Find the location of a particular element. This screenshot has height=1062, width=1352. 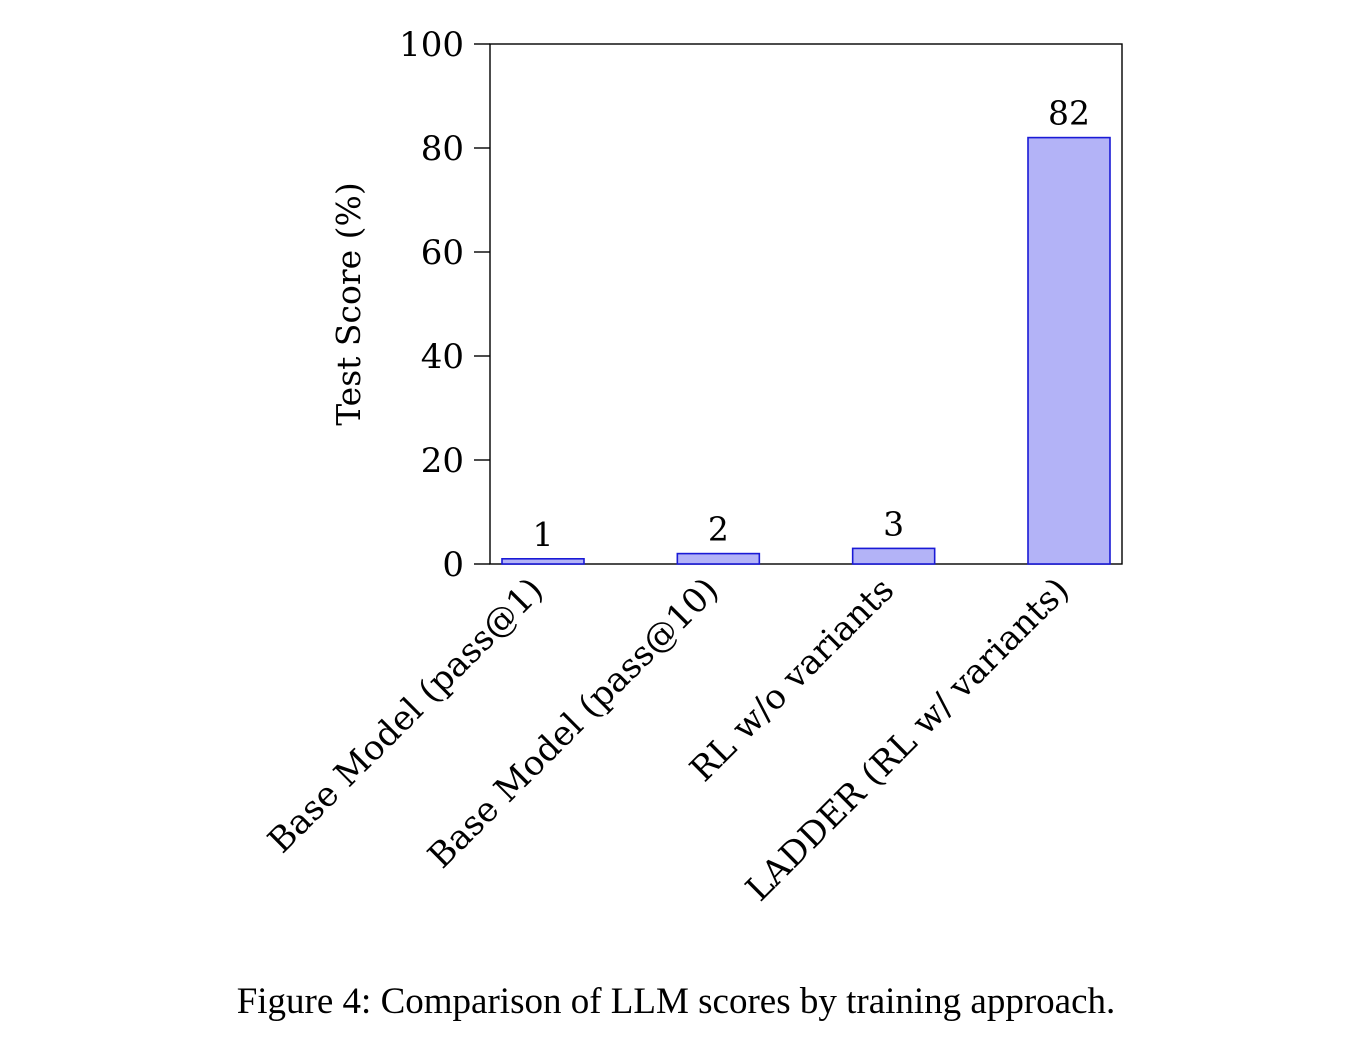

x-tick-label: LADDER (RL w/ variants) is located at coordinates (907, 739).